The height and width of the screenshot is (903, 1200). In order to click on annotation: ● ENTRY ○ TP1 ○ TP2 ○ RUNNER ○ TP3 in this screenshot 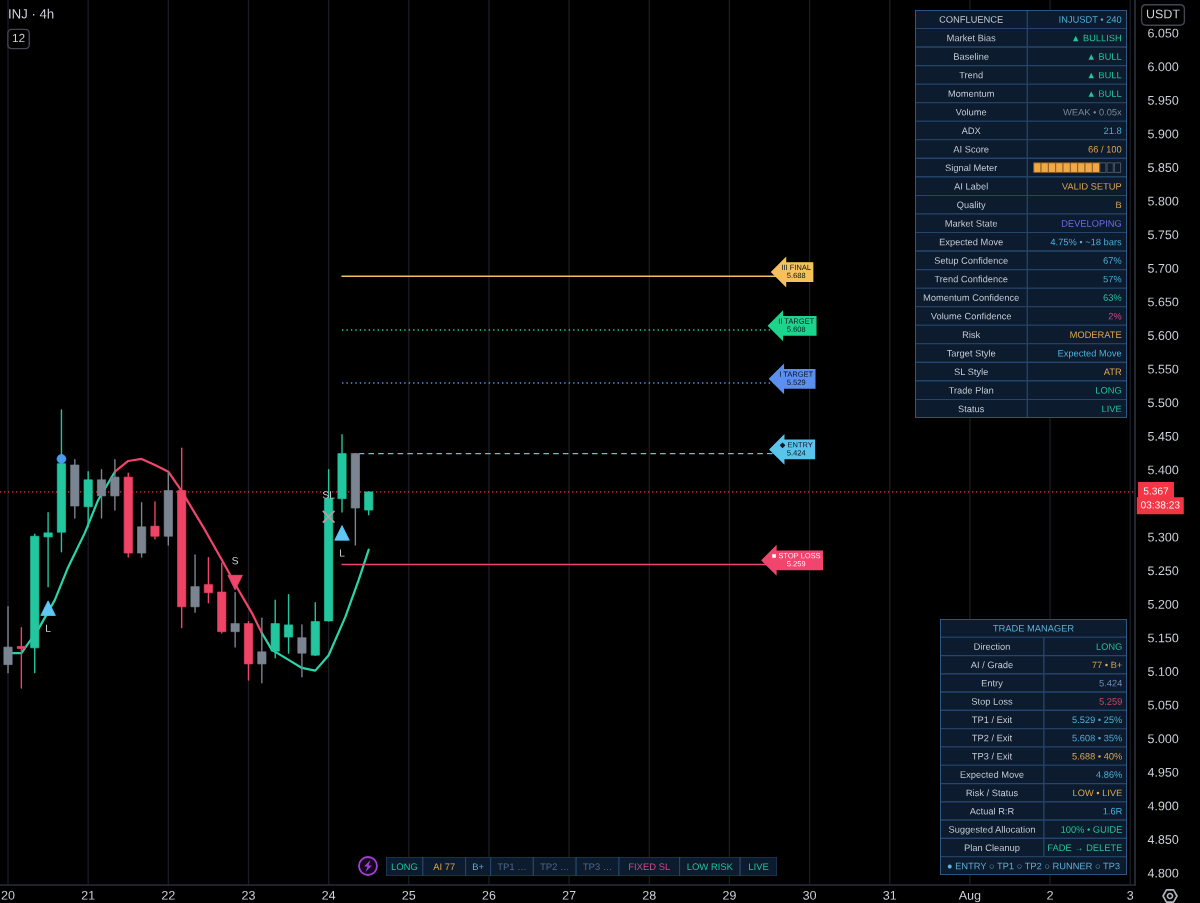, I will do `click(1033, 866)`.